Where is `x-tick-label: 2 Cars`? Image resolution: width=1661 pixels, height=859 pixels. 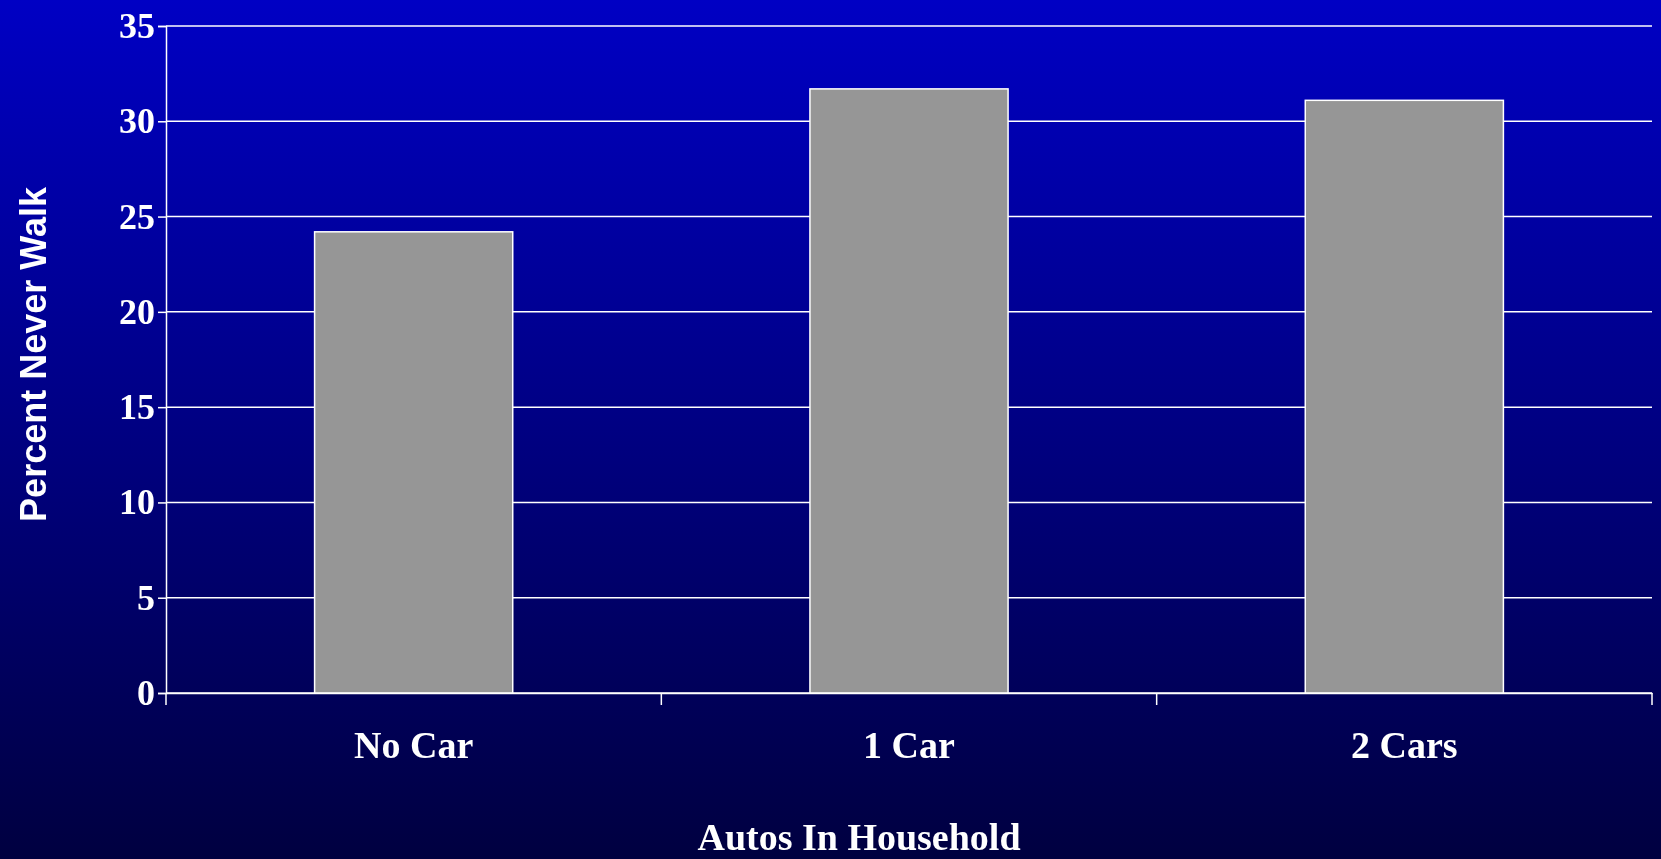 x-tick-label: 2 Cars is located at coordinates (1404, 744).